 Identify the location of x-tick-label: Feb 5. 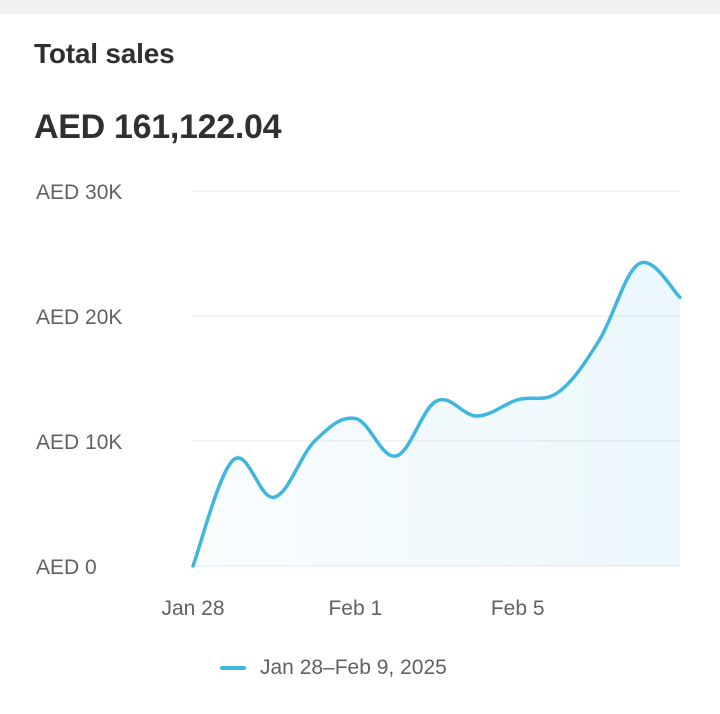
(518, 608).